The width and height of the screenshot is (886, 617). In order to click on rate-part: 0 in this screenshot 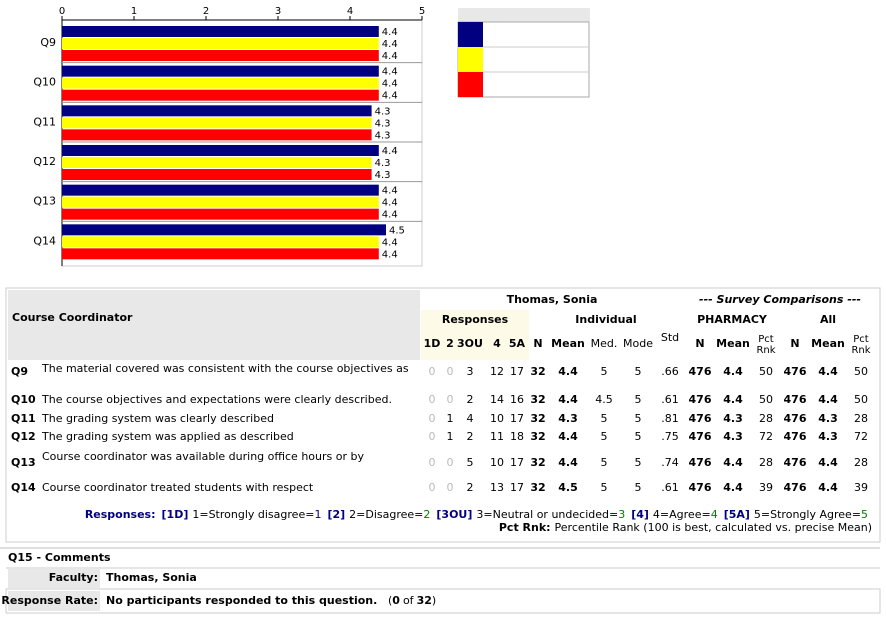, I will do `click(396, 600)`.